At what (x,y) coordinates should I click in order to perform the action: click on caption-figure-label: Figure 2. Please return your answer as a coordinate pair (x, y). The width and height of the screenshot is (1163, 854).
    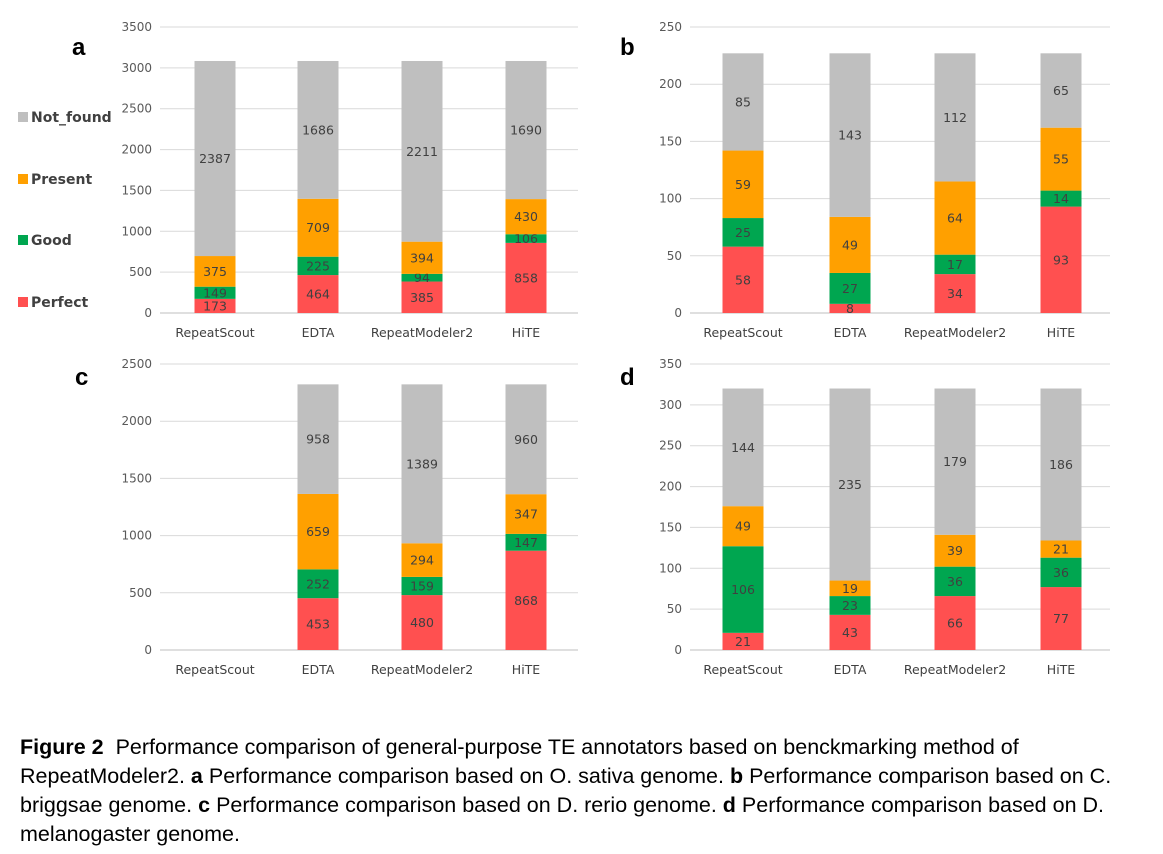
    Looking at the image, I should click on (62, 747).